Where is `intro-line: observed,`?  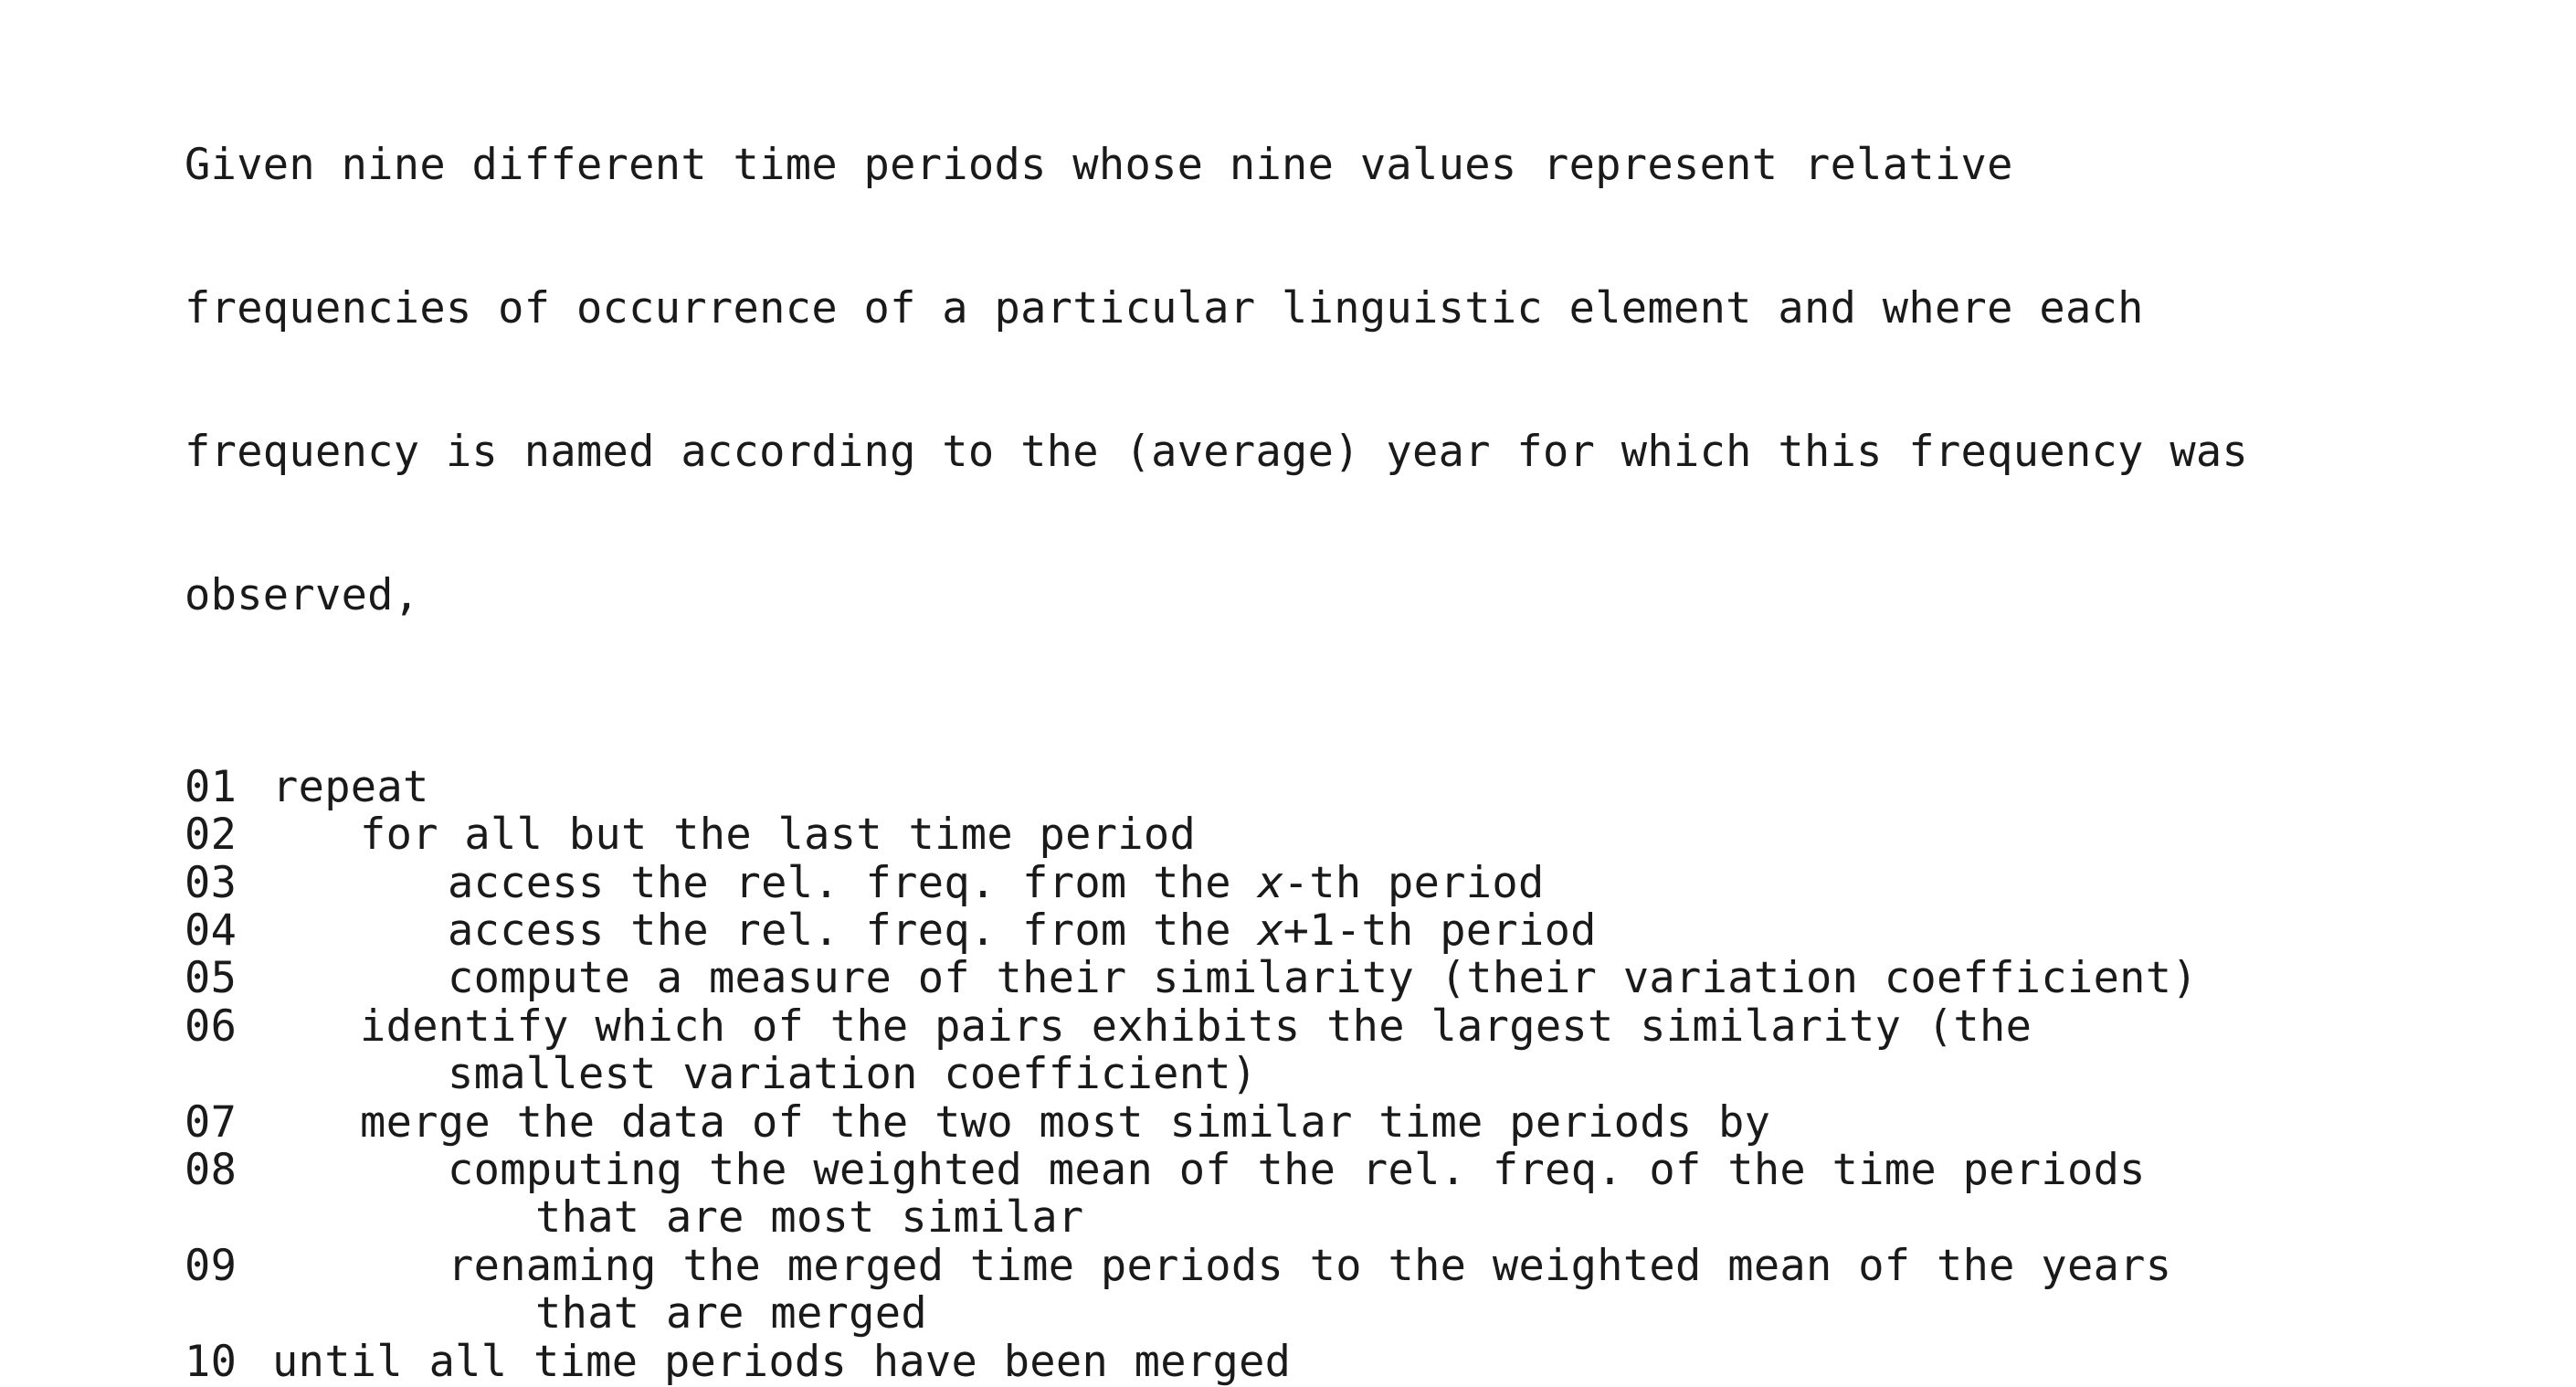 intro-line: observed, is located at coordinates (302, 596).